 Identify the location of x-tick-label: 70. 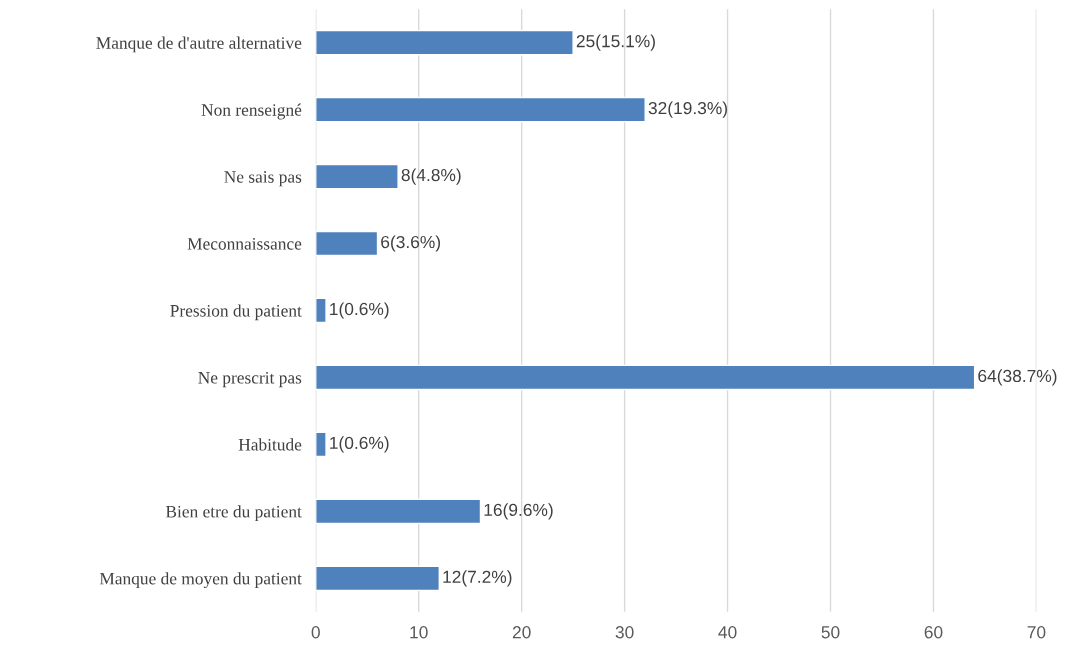
(1036, 632).